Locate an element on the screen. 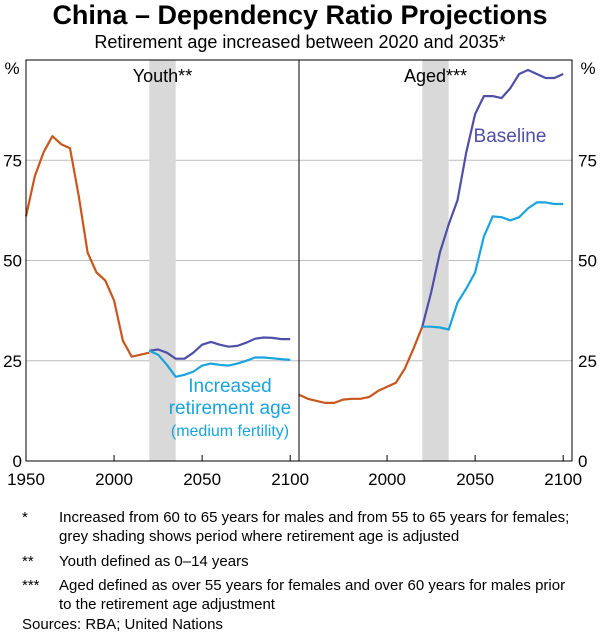  y-tick-label-left: 75 is located at coordinates (12, 160).